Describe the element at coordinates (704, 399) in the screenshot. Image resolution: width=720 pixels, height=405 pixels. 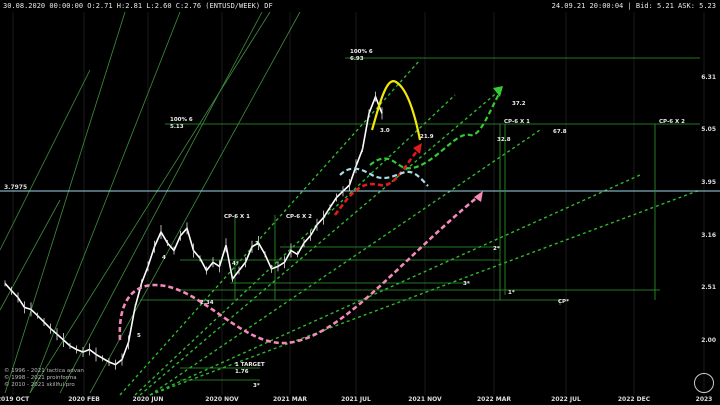
I see `x-tick-10: 2023` at that location.